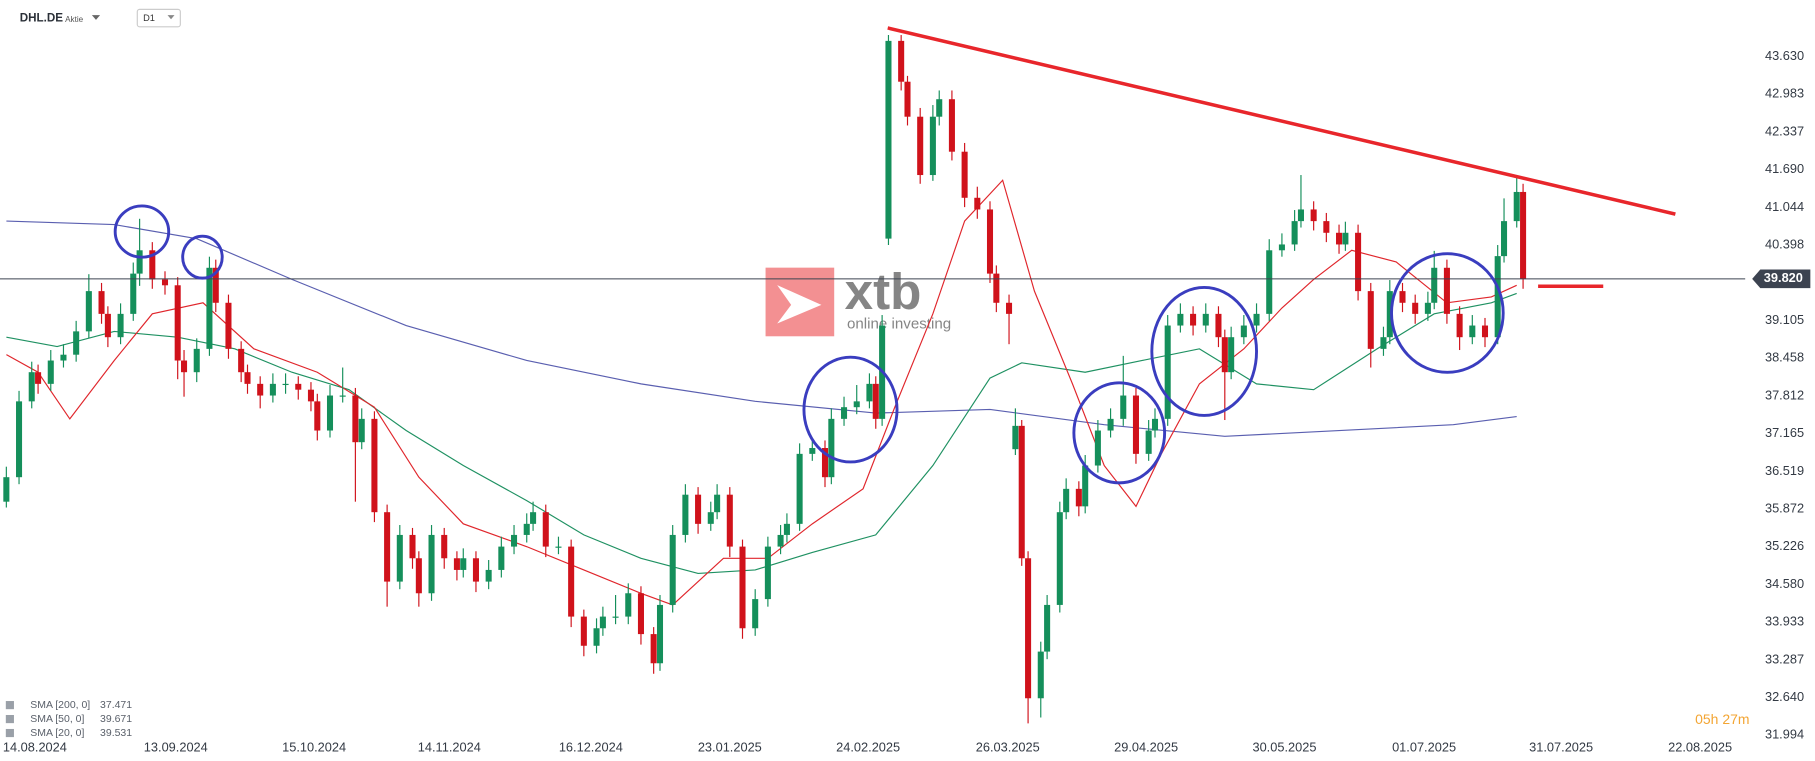  I want to click on y-tick-label: 42.337, so click(1784, 130).